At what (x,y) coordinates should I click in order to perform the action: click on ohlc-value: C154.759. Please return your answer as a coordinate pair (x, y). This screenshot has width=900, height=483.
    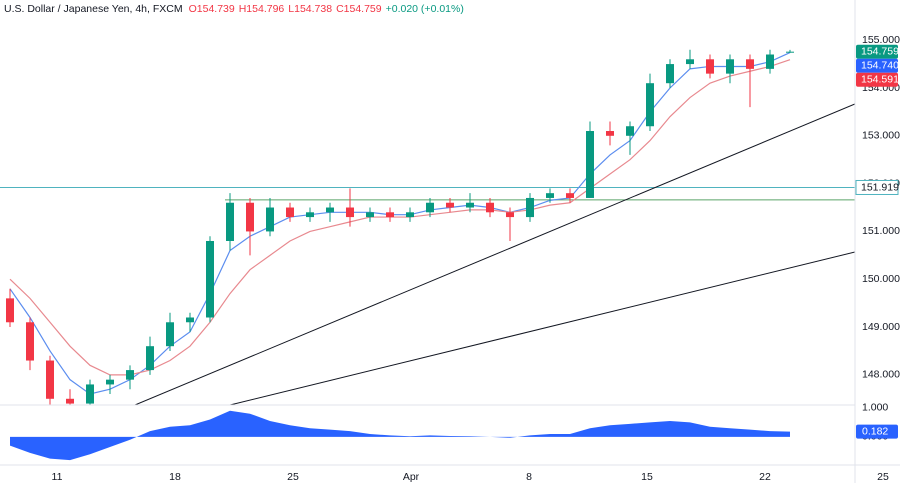
    Looking at the image, I should click on (359, 9).